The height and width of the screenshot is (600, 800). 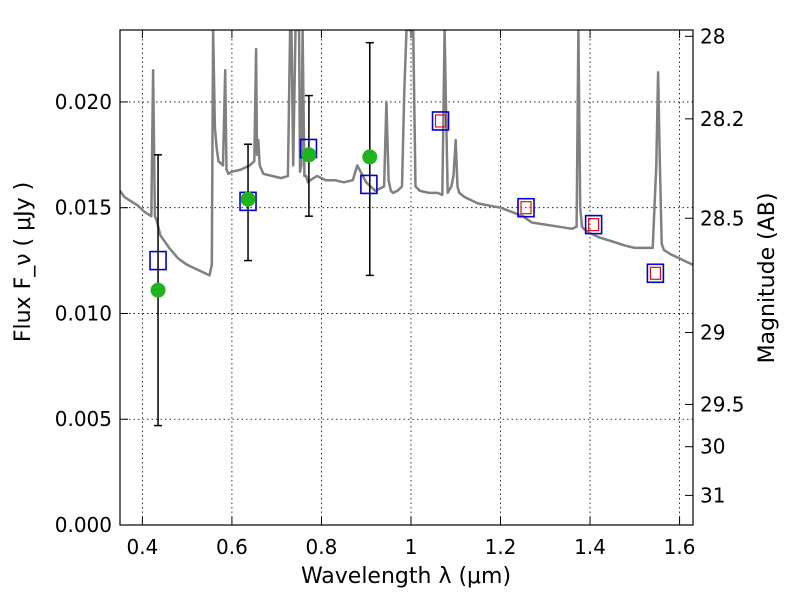 What do you see at coordinates (411, 547) in the screenshot?
I see `x-tick-label: 1` at bounding box center [411, 547].